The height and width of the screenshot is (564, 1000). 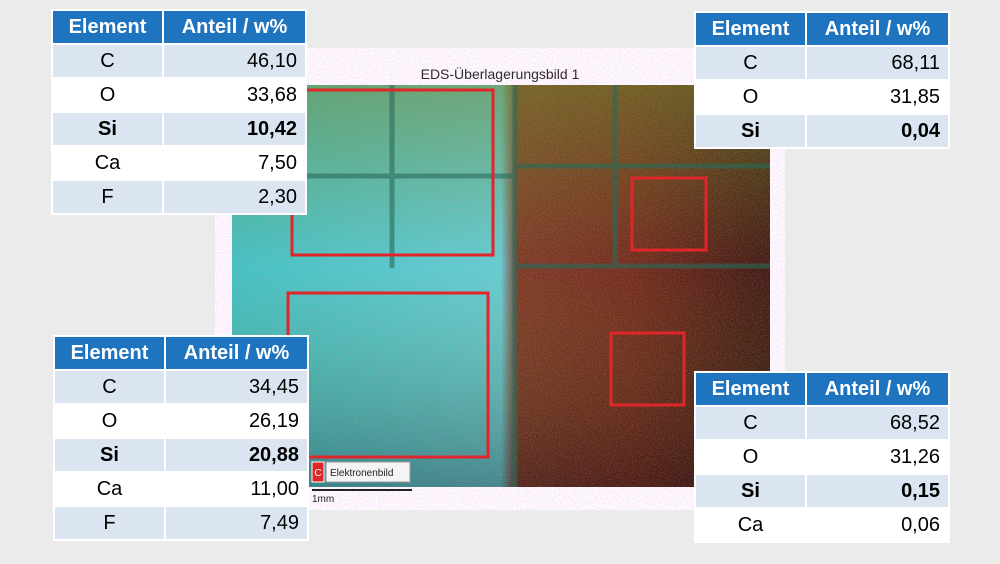 I want to click on table-row: C 46,10, so click(x=179, y=61).